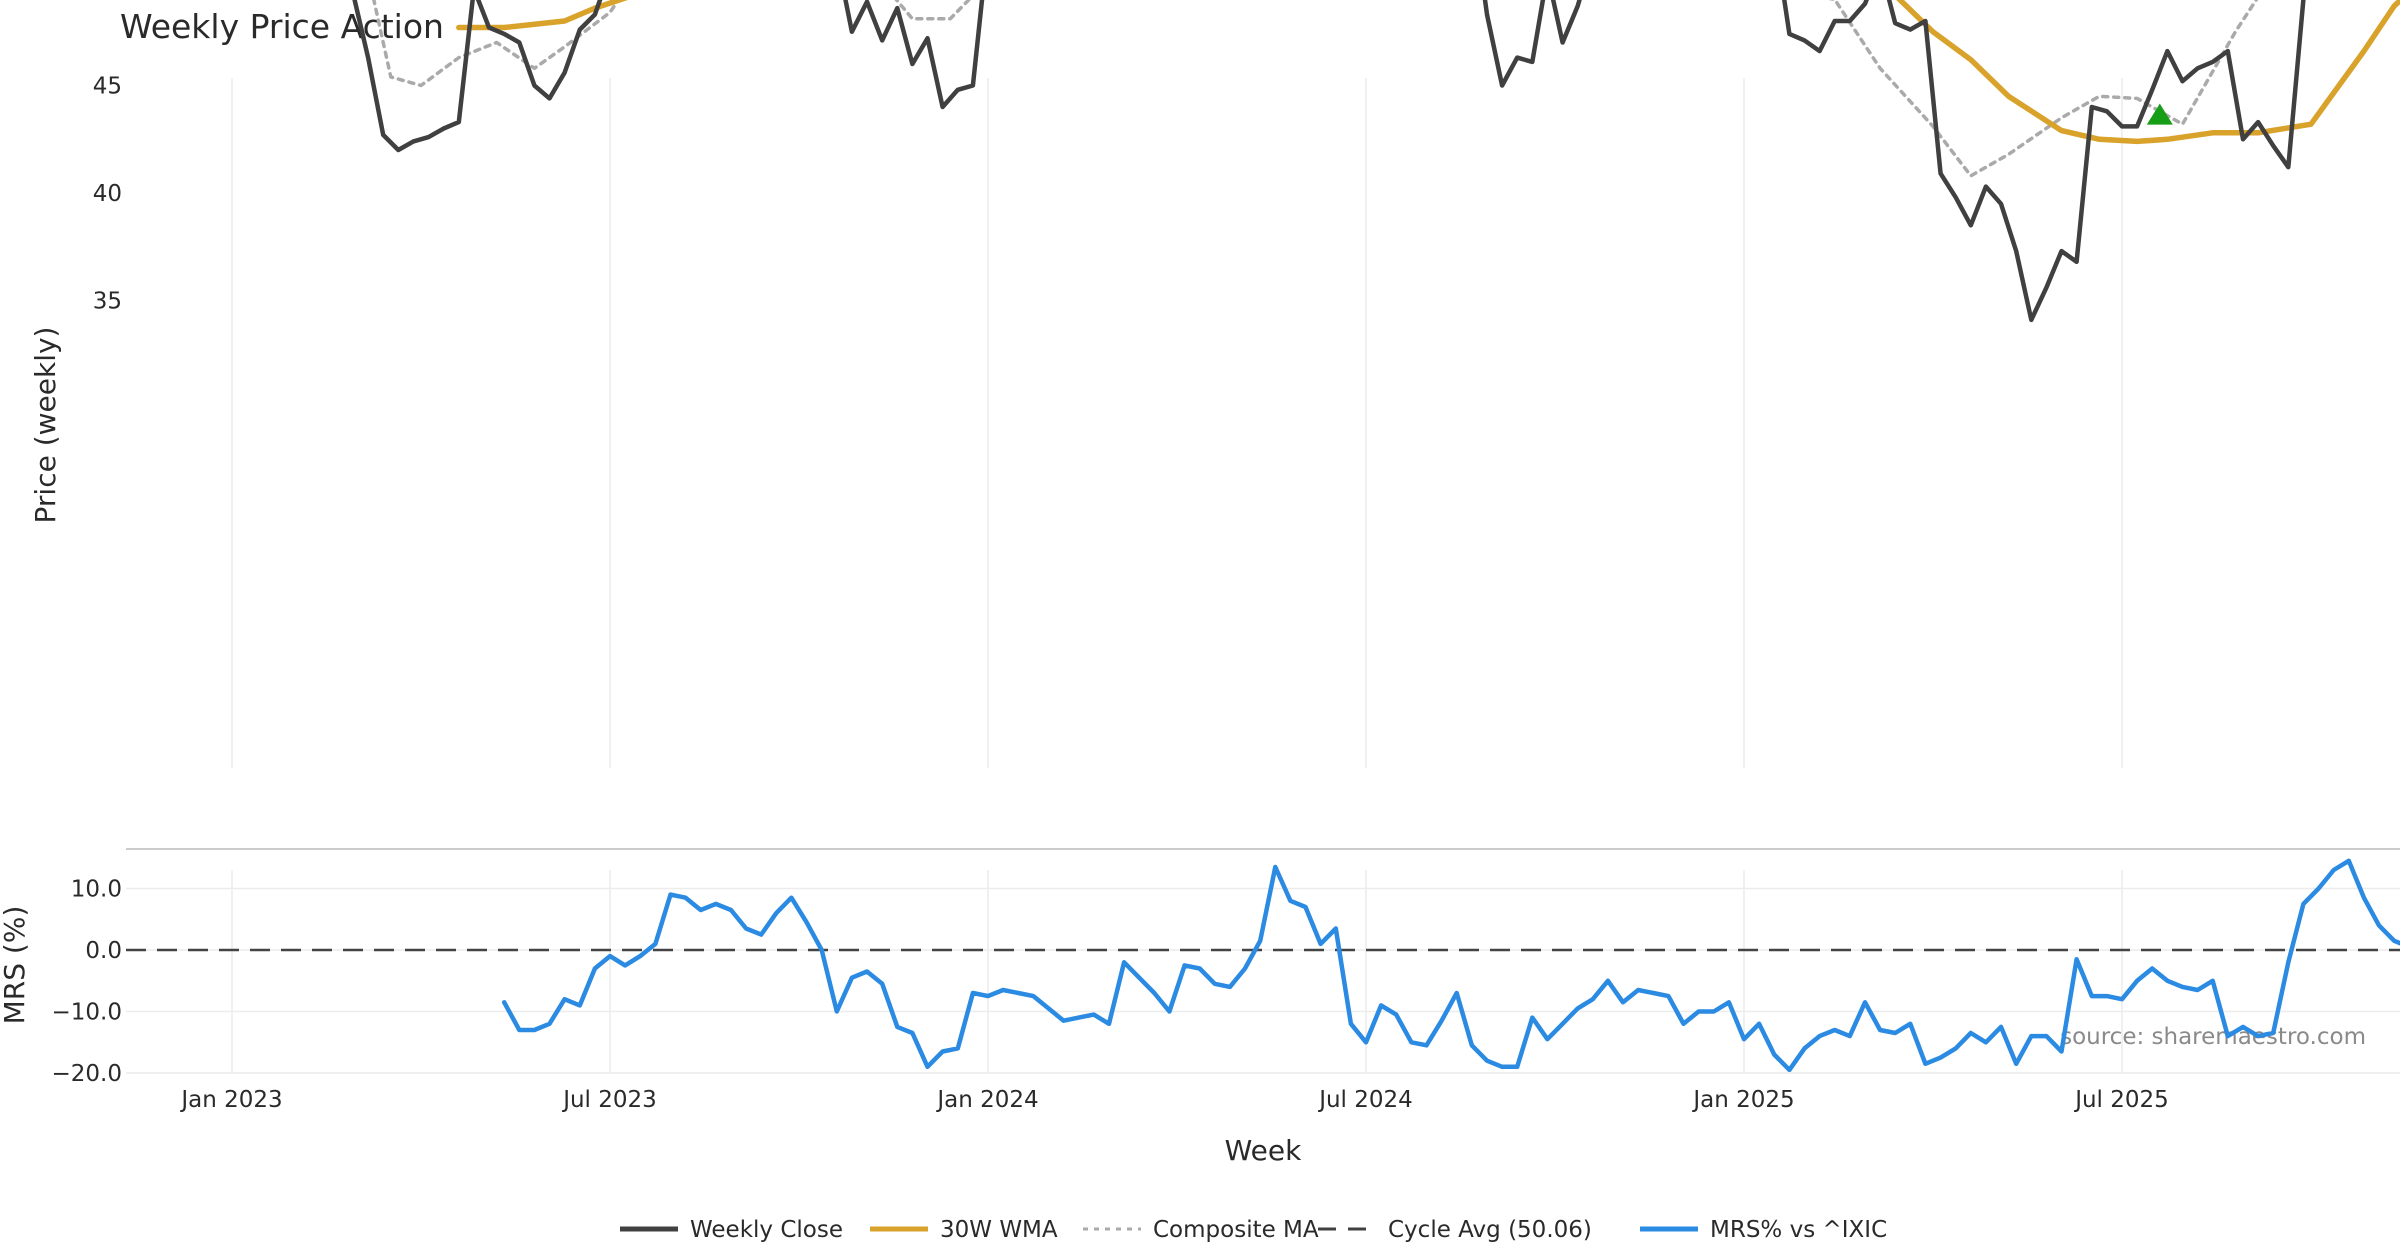 Image resolution: width=2400 pixels, height=1260 pixels. I want to click on legend-label: Composite MA, so click(1236, 1230).